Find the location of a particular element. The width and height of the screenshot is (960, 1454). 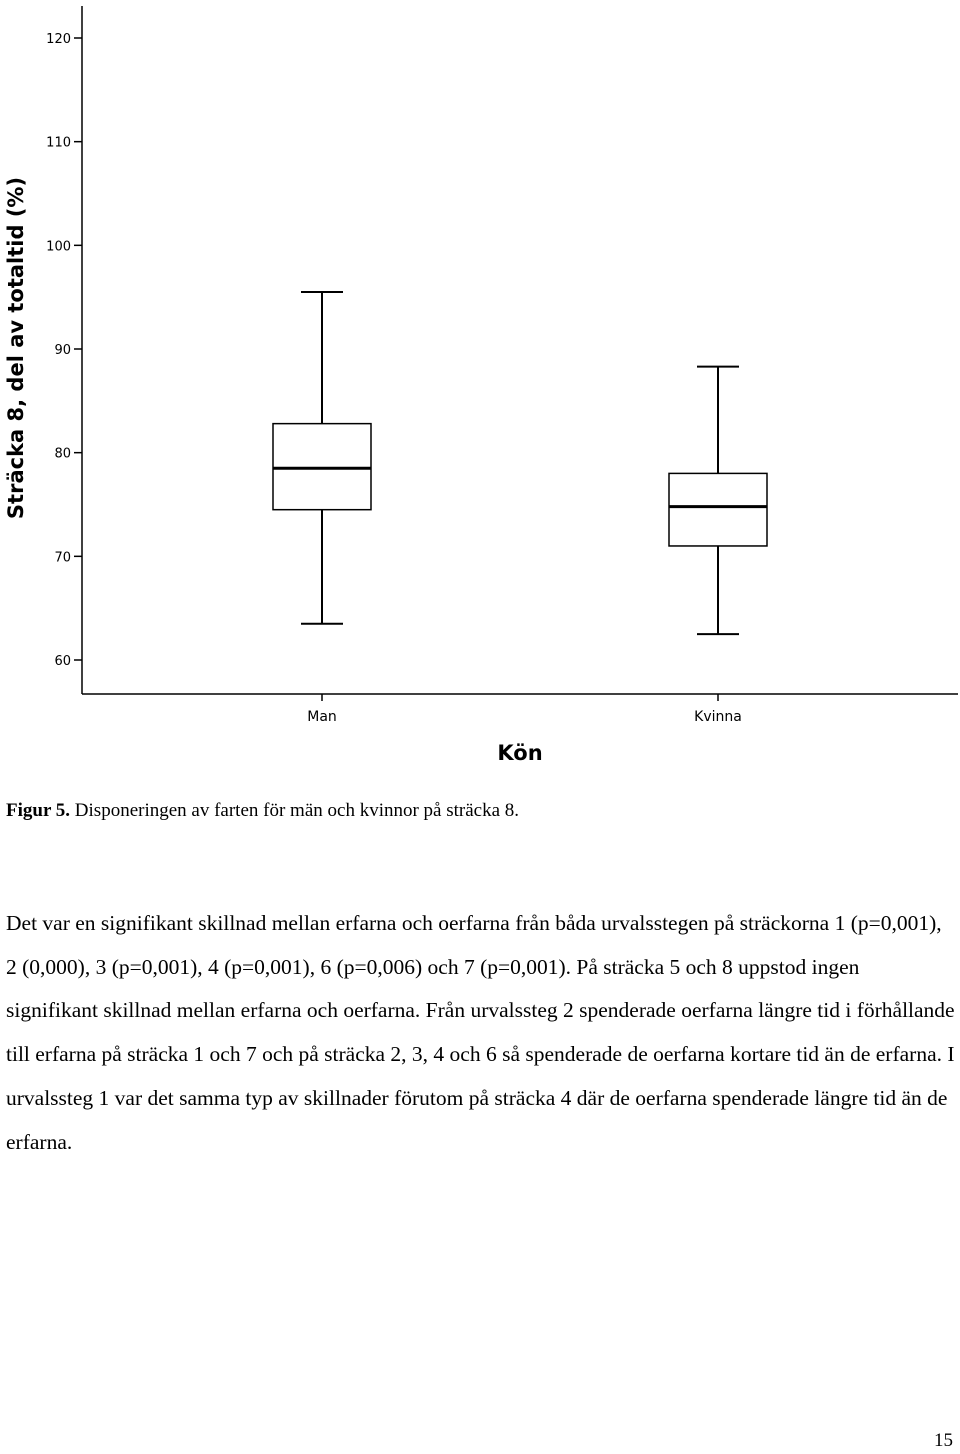

y-tick-label: 60 is located at coordinates (62, 661).